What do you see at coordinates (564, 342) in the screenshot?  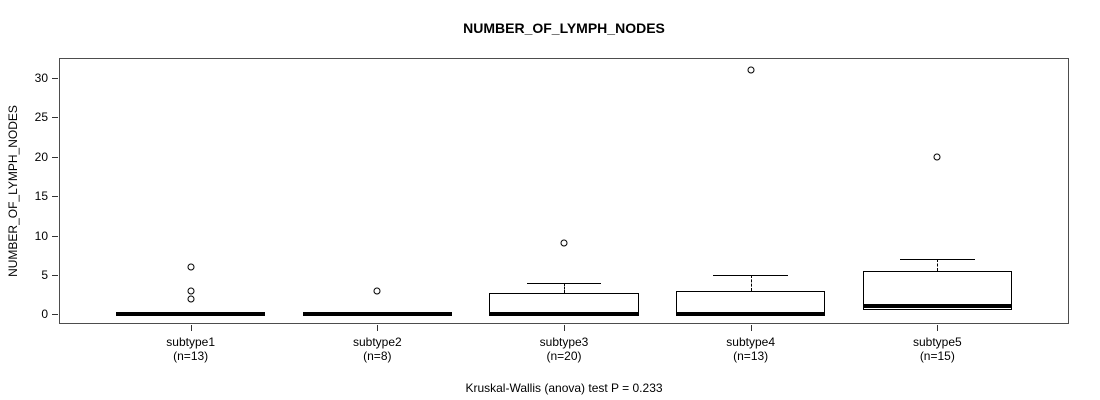 I see `group-name: subtype3` at bounding box center [564, 342].